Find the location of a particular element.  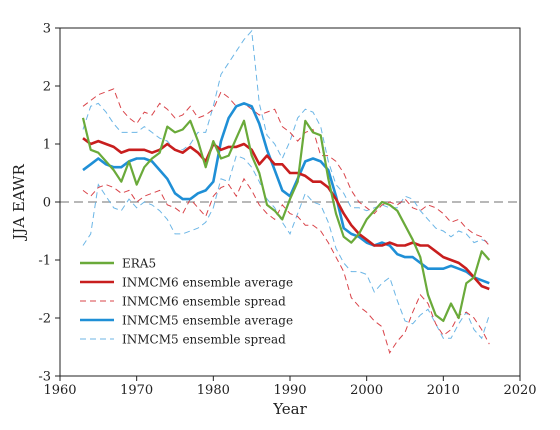

x-tick-label: 1980 is located at coordinates (213, 390).